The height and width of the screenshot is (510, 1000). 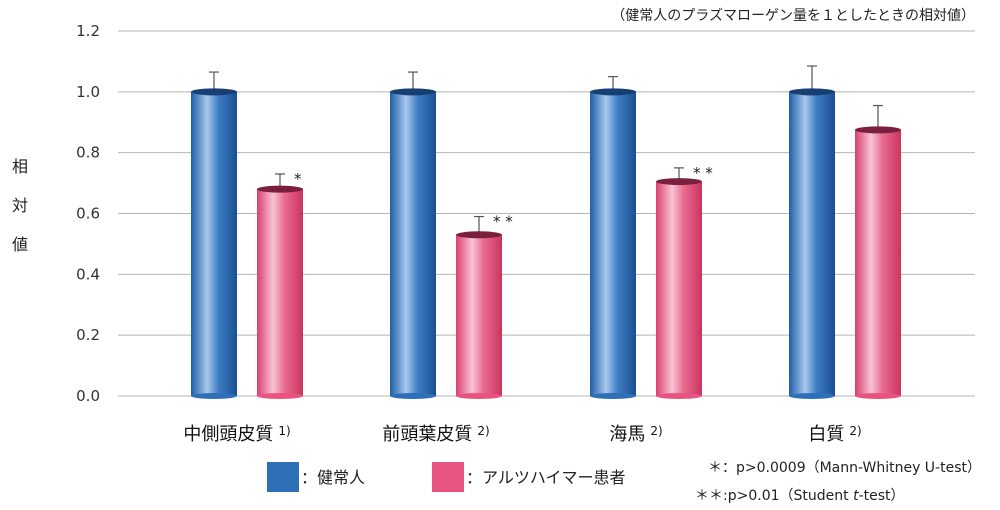 I want to click on chart-note: （健常人のプラズマローゲン量を１としたときの相対値）, so click(x=793, y=16).